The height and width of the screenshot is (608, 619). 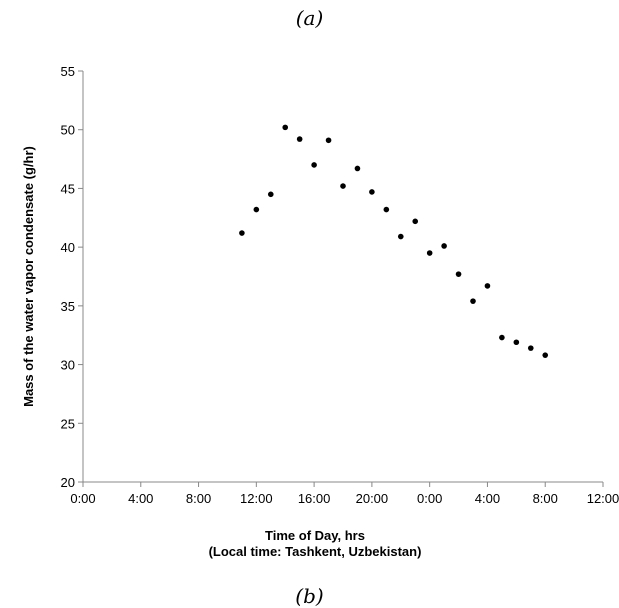 I want to click on y-tick-label: 35, so click(x=68, y=306).